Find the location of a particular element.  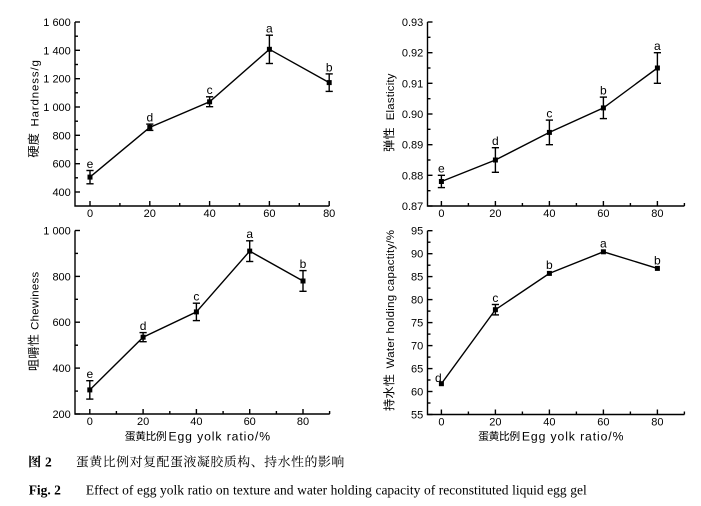

svg-text: 0.87 is located at coordinates (412, 207).